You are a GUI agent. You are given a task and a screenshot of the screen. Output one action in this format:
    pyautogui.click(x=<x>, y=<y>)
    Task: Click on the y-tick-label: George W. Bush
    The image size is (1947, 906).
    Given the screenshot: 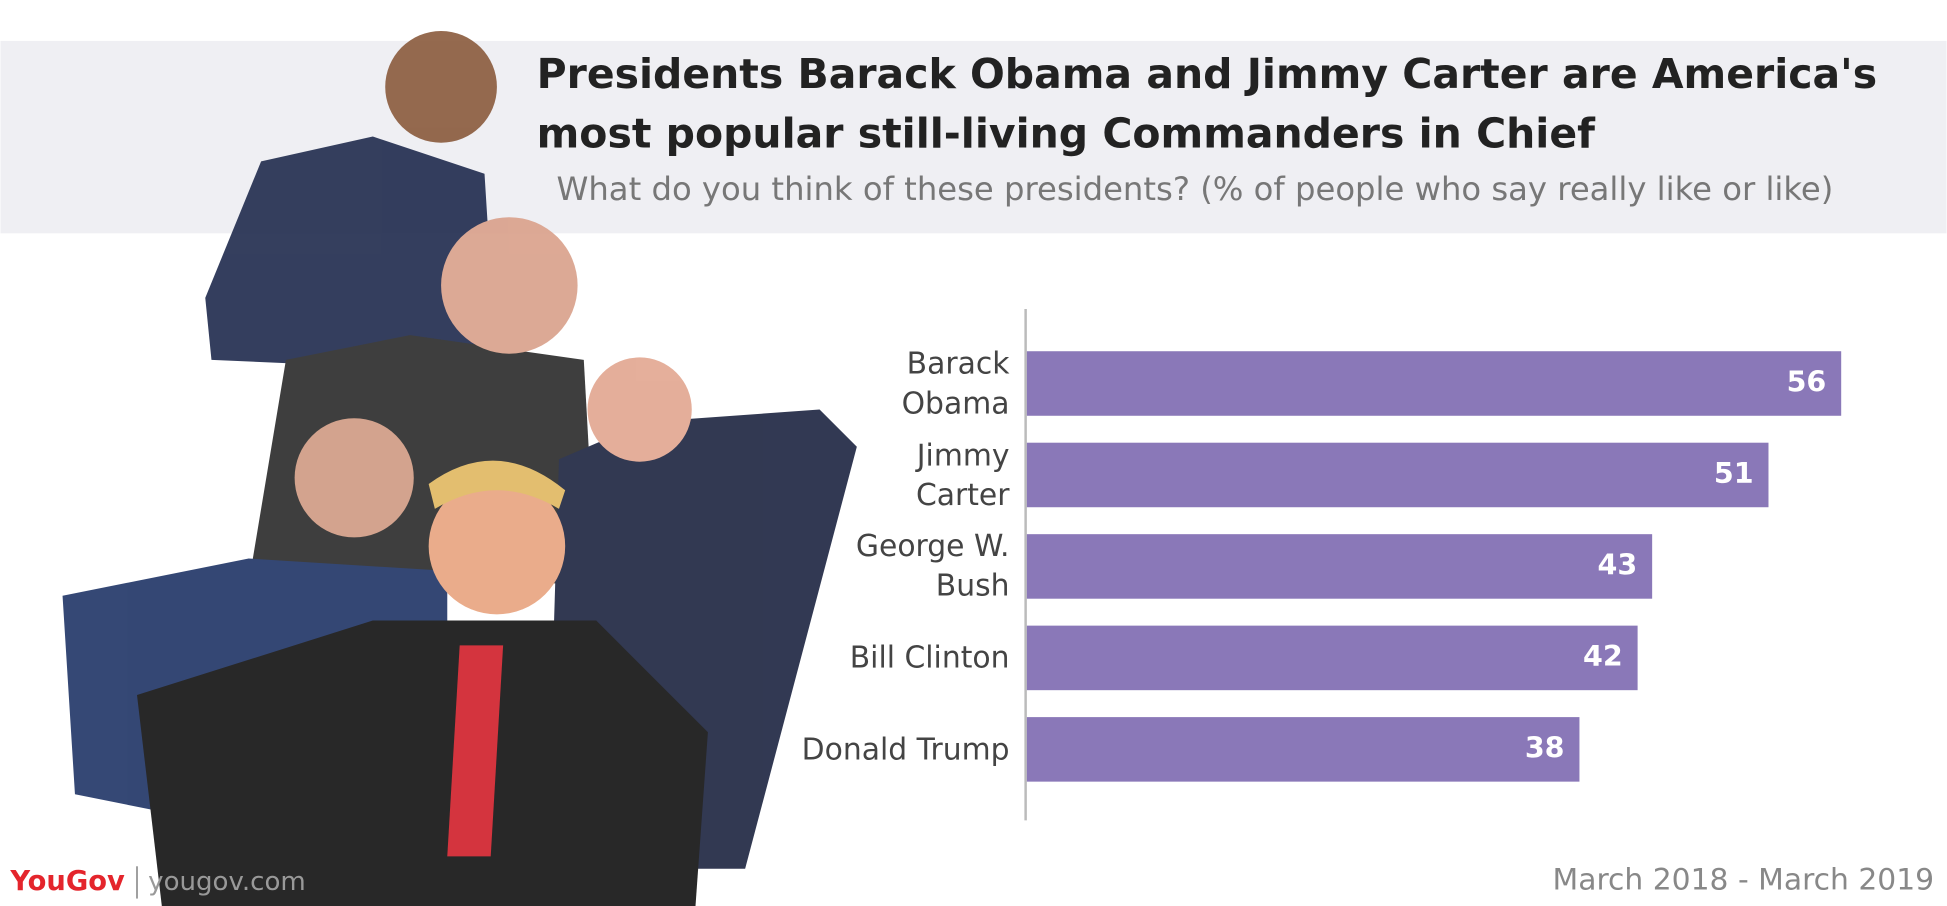 What is the action you would take?
    pyautogui.click(x=932, y=566)
    